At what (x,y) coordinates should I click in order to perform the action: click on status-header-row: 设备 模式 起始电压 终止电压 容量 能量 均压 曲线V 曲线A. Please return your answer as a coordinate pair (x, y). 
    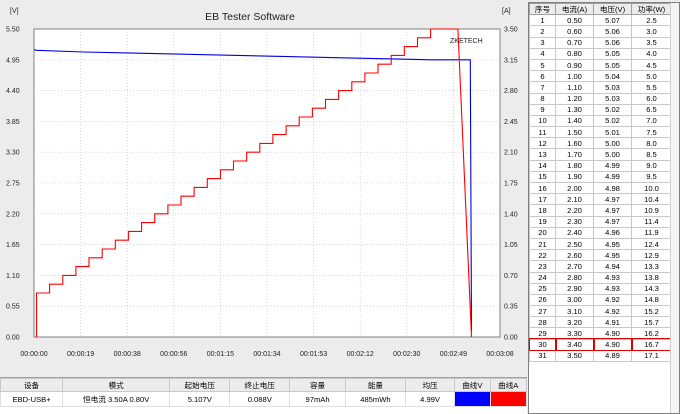
    Looking at the image, I should click on (264, 385).